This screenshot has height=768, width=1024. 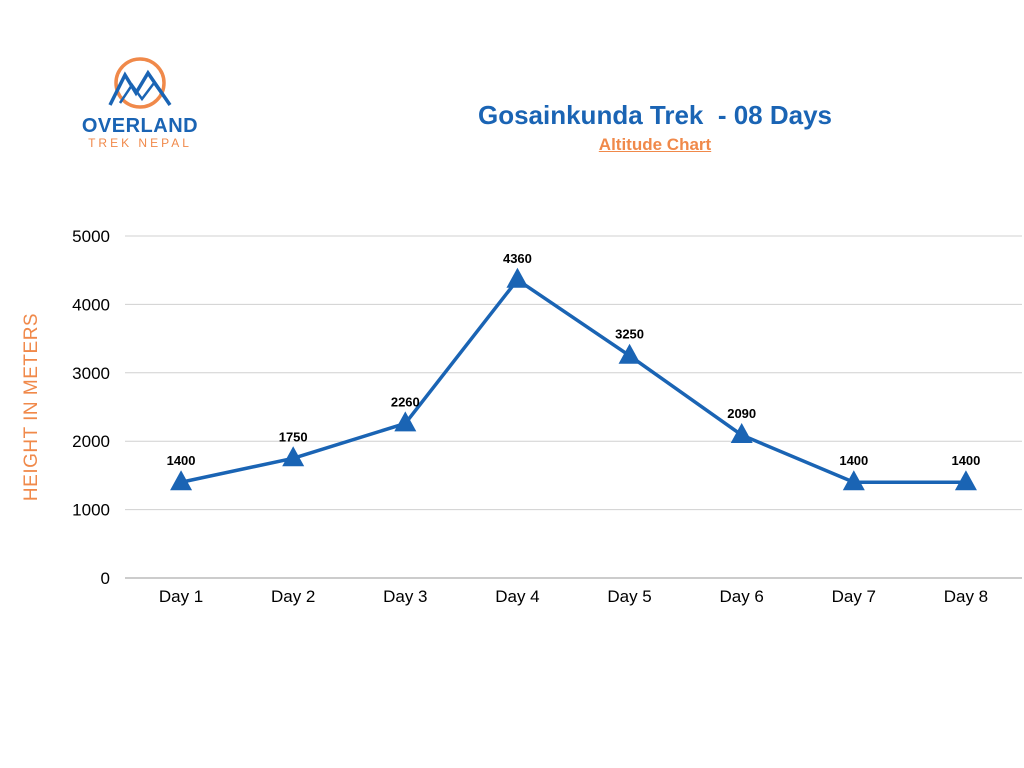 What do you see at coordinates (140, 83) in the screenshot?
I see `mountain-circle-icon` at bounding box center [140, 83].